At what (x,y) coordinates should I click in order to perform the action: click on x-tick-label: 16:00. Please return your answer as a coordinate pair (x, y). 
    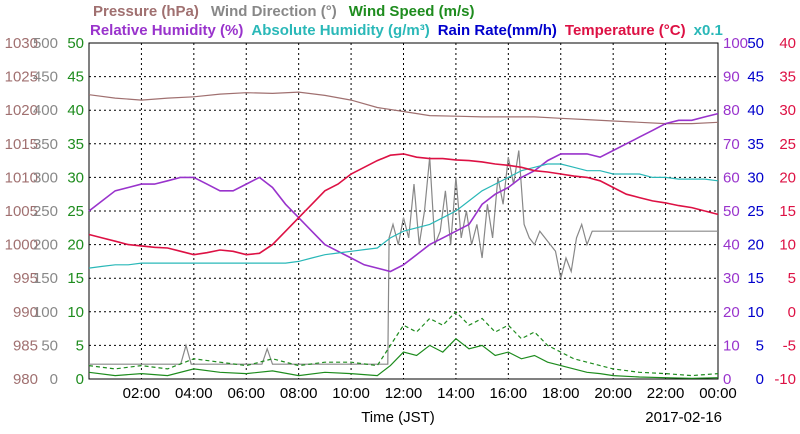
    Looking at the image, I should click on (509, 393).